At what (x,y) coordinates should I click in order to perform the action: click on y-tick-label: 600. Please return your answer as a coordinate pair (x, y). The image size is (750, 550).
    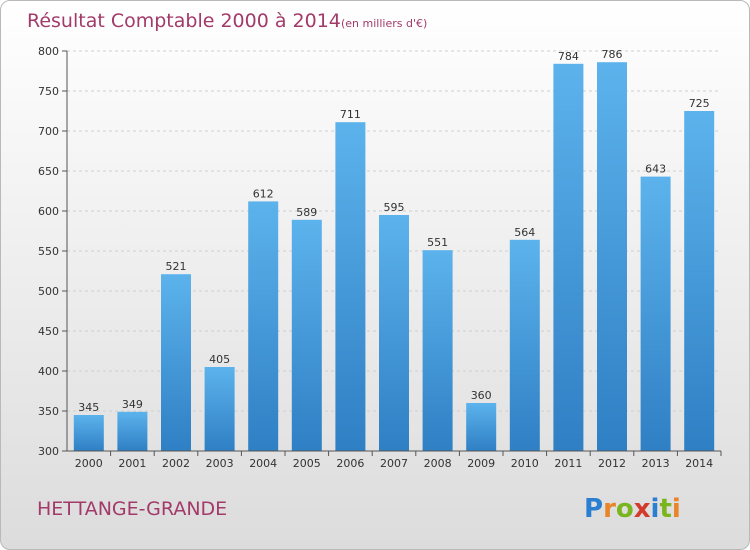
    Looking at the image, I should click on (48, 211).